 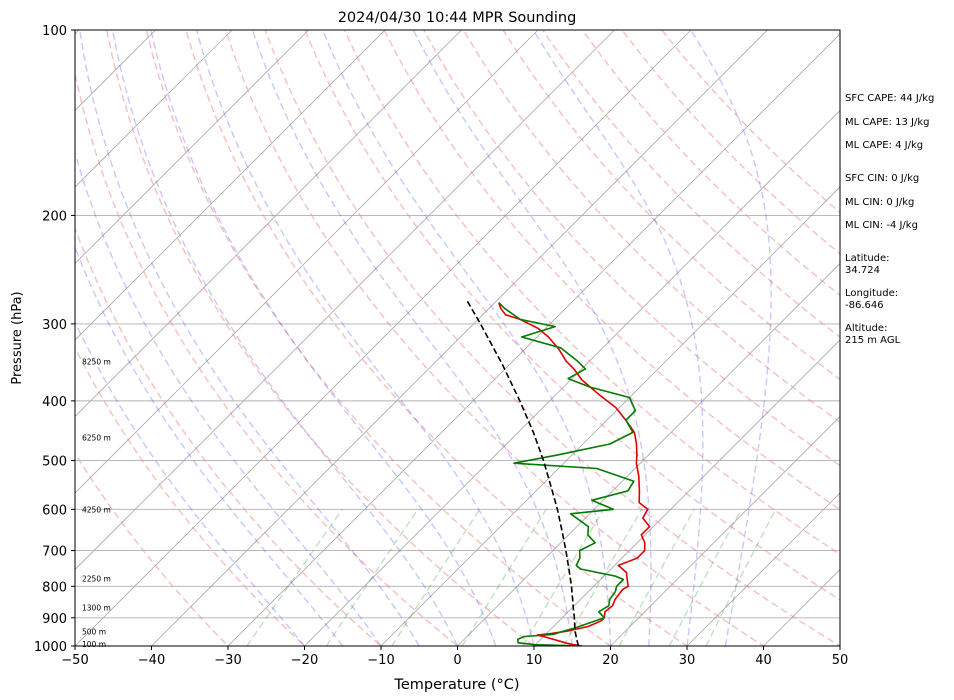 I want to click on sounding-series, so click(x=558, y=473).